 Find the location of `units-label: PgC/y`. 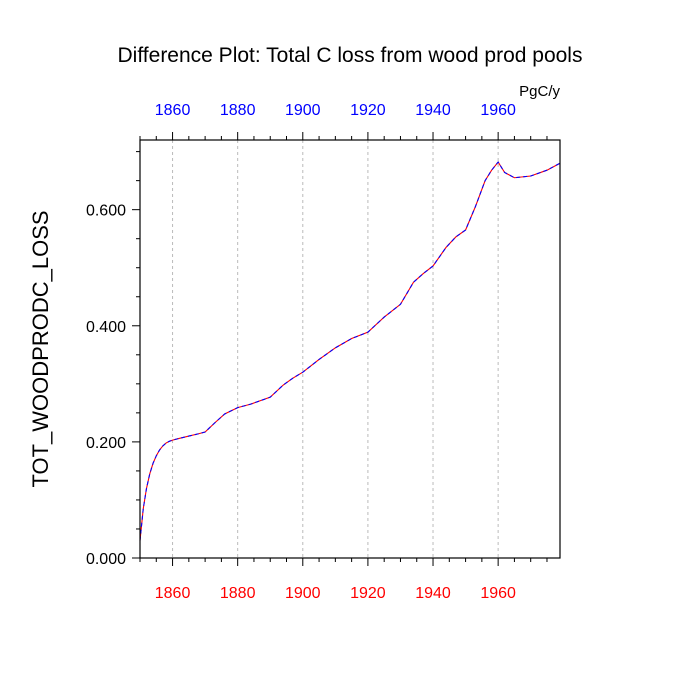

units-label: PgC/y is located at coordinates (539, 91).